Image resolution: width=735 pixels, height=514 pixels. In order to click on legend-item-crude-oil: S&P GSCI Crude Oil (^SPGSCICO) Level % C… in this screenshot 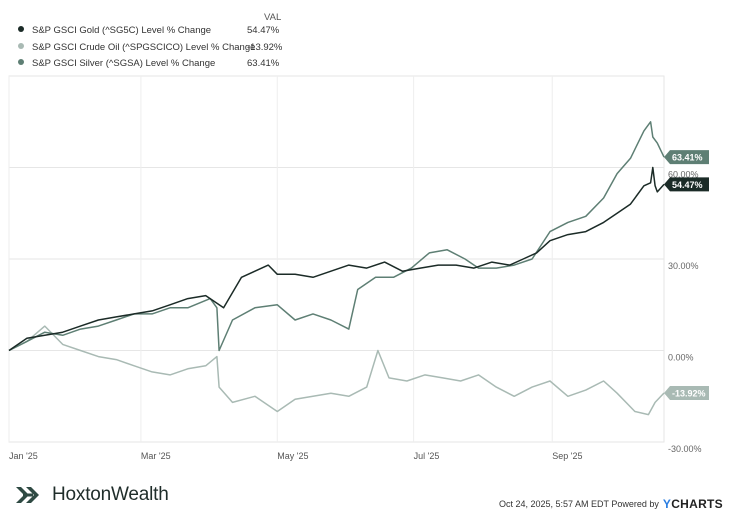, I will do `click(150, 48)`.